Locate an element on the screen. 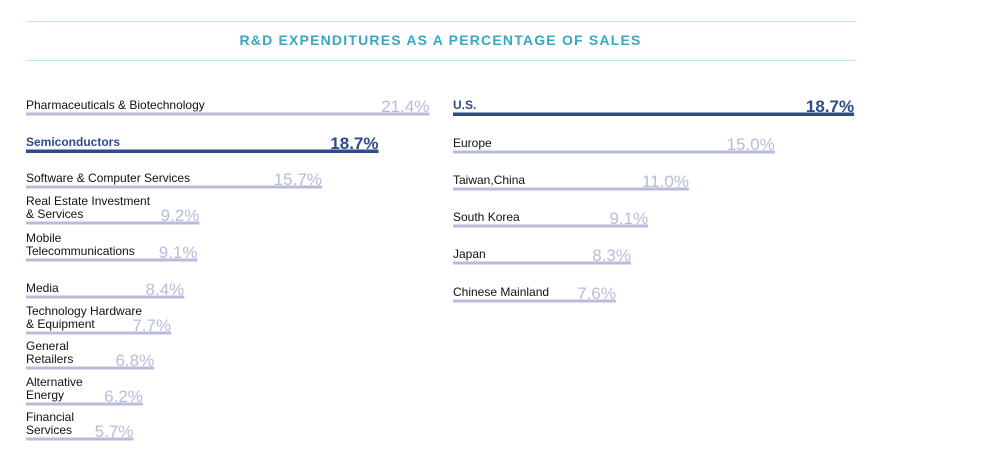 This screenshot has height=473, width=987. value-label-0-2: 15.7% is located at coordinates (298, 179).